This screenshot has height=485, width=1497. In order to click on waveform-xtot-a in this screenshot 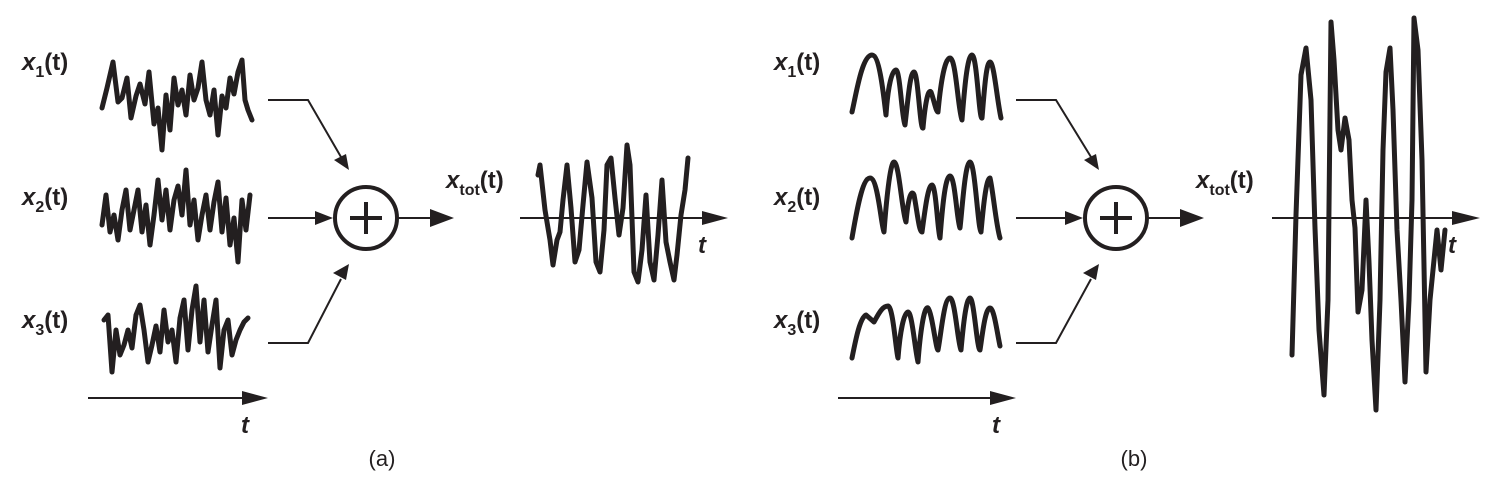, I will do `click(613, 213)`.